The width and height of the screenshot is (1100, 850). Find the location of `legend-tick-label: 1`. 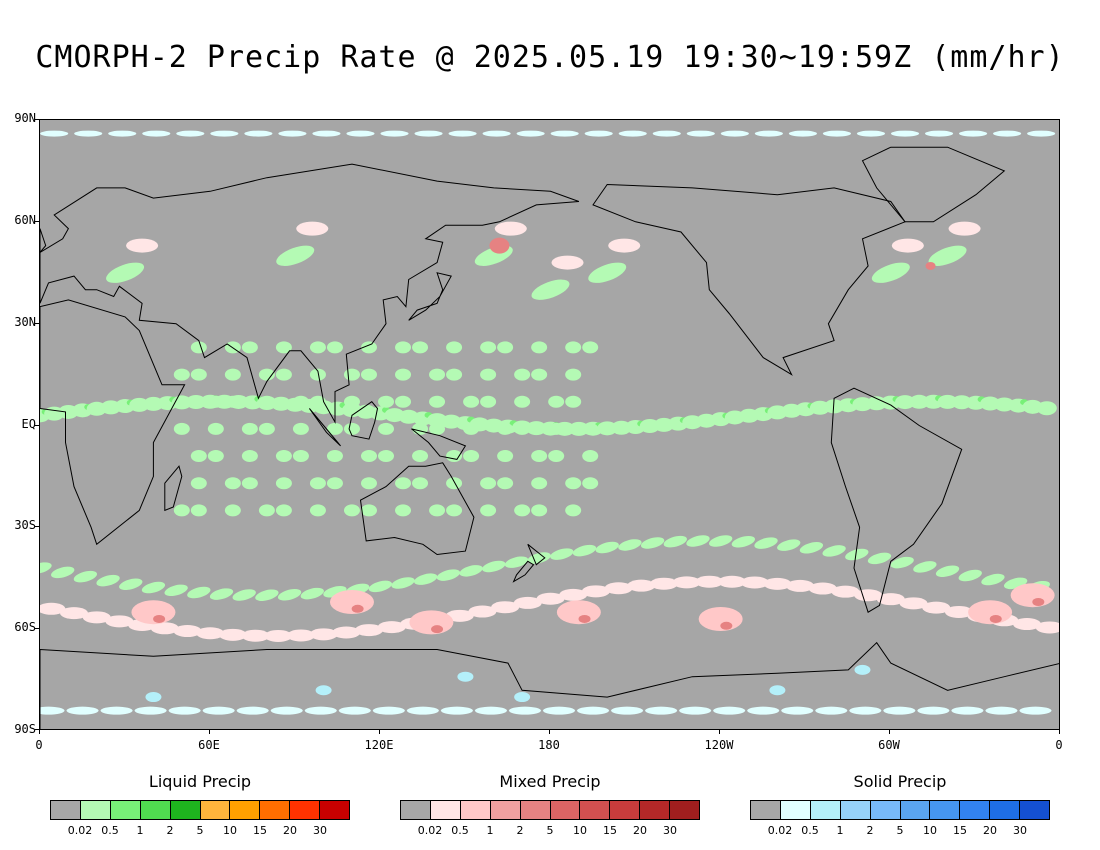

legend-tick-label: 1 is located at coordinates (140, 830).